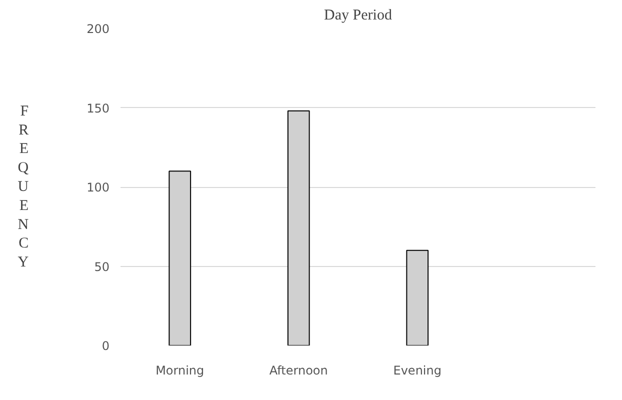  I want to click on text: FREQUENCY, so click(23, 187).